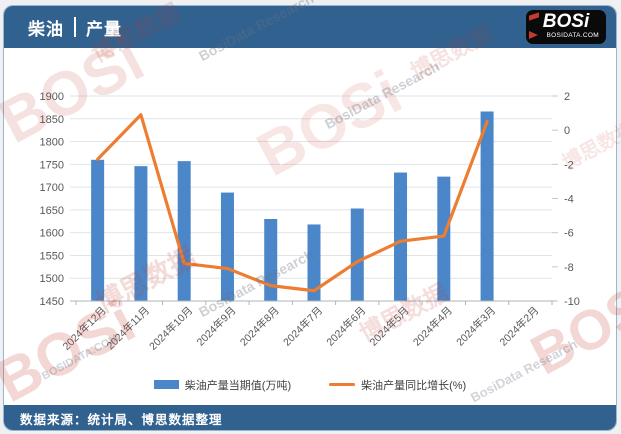 This screenshot has width=621, height=434. I want to click on left-axis-label: 1650, so click(52, 211).